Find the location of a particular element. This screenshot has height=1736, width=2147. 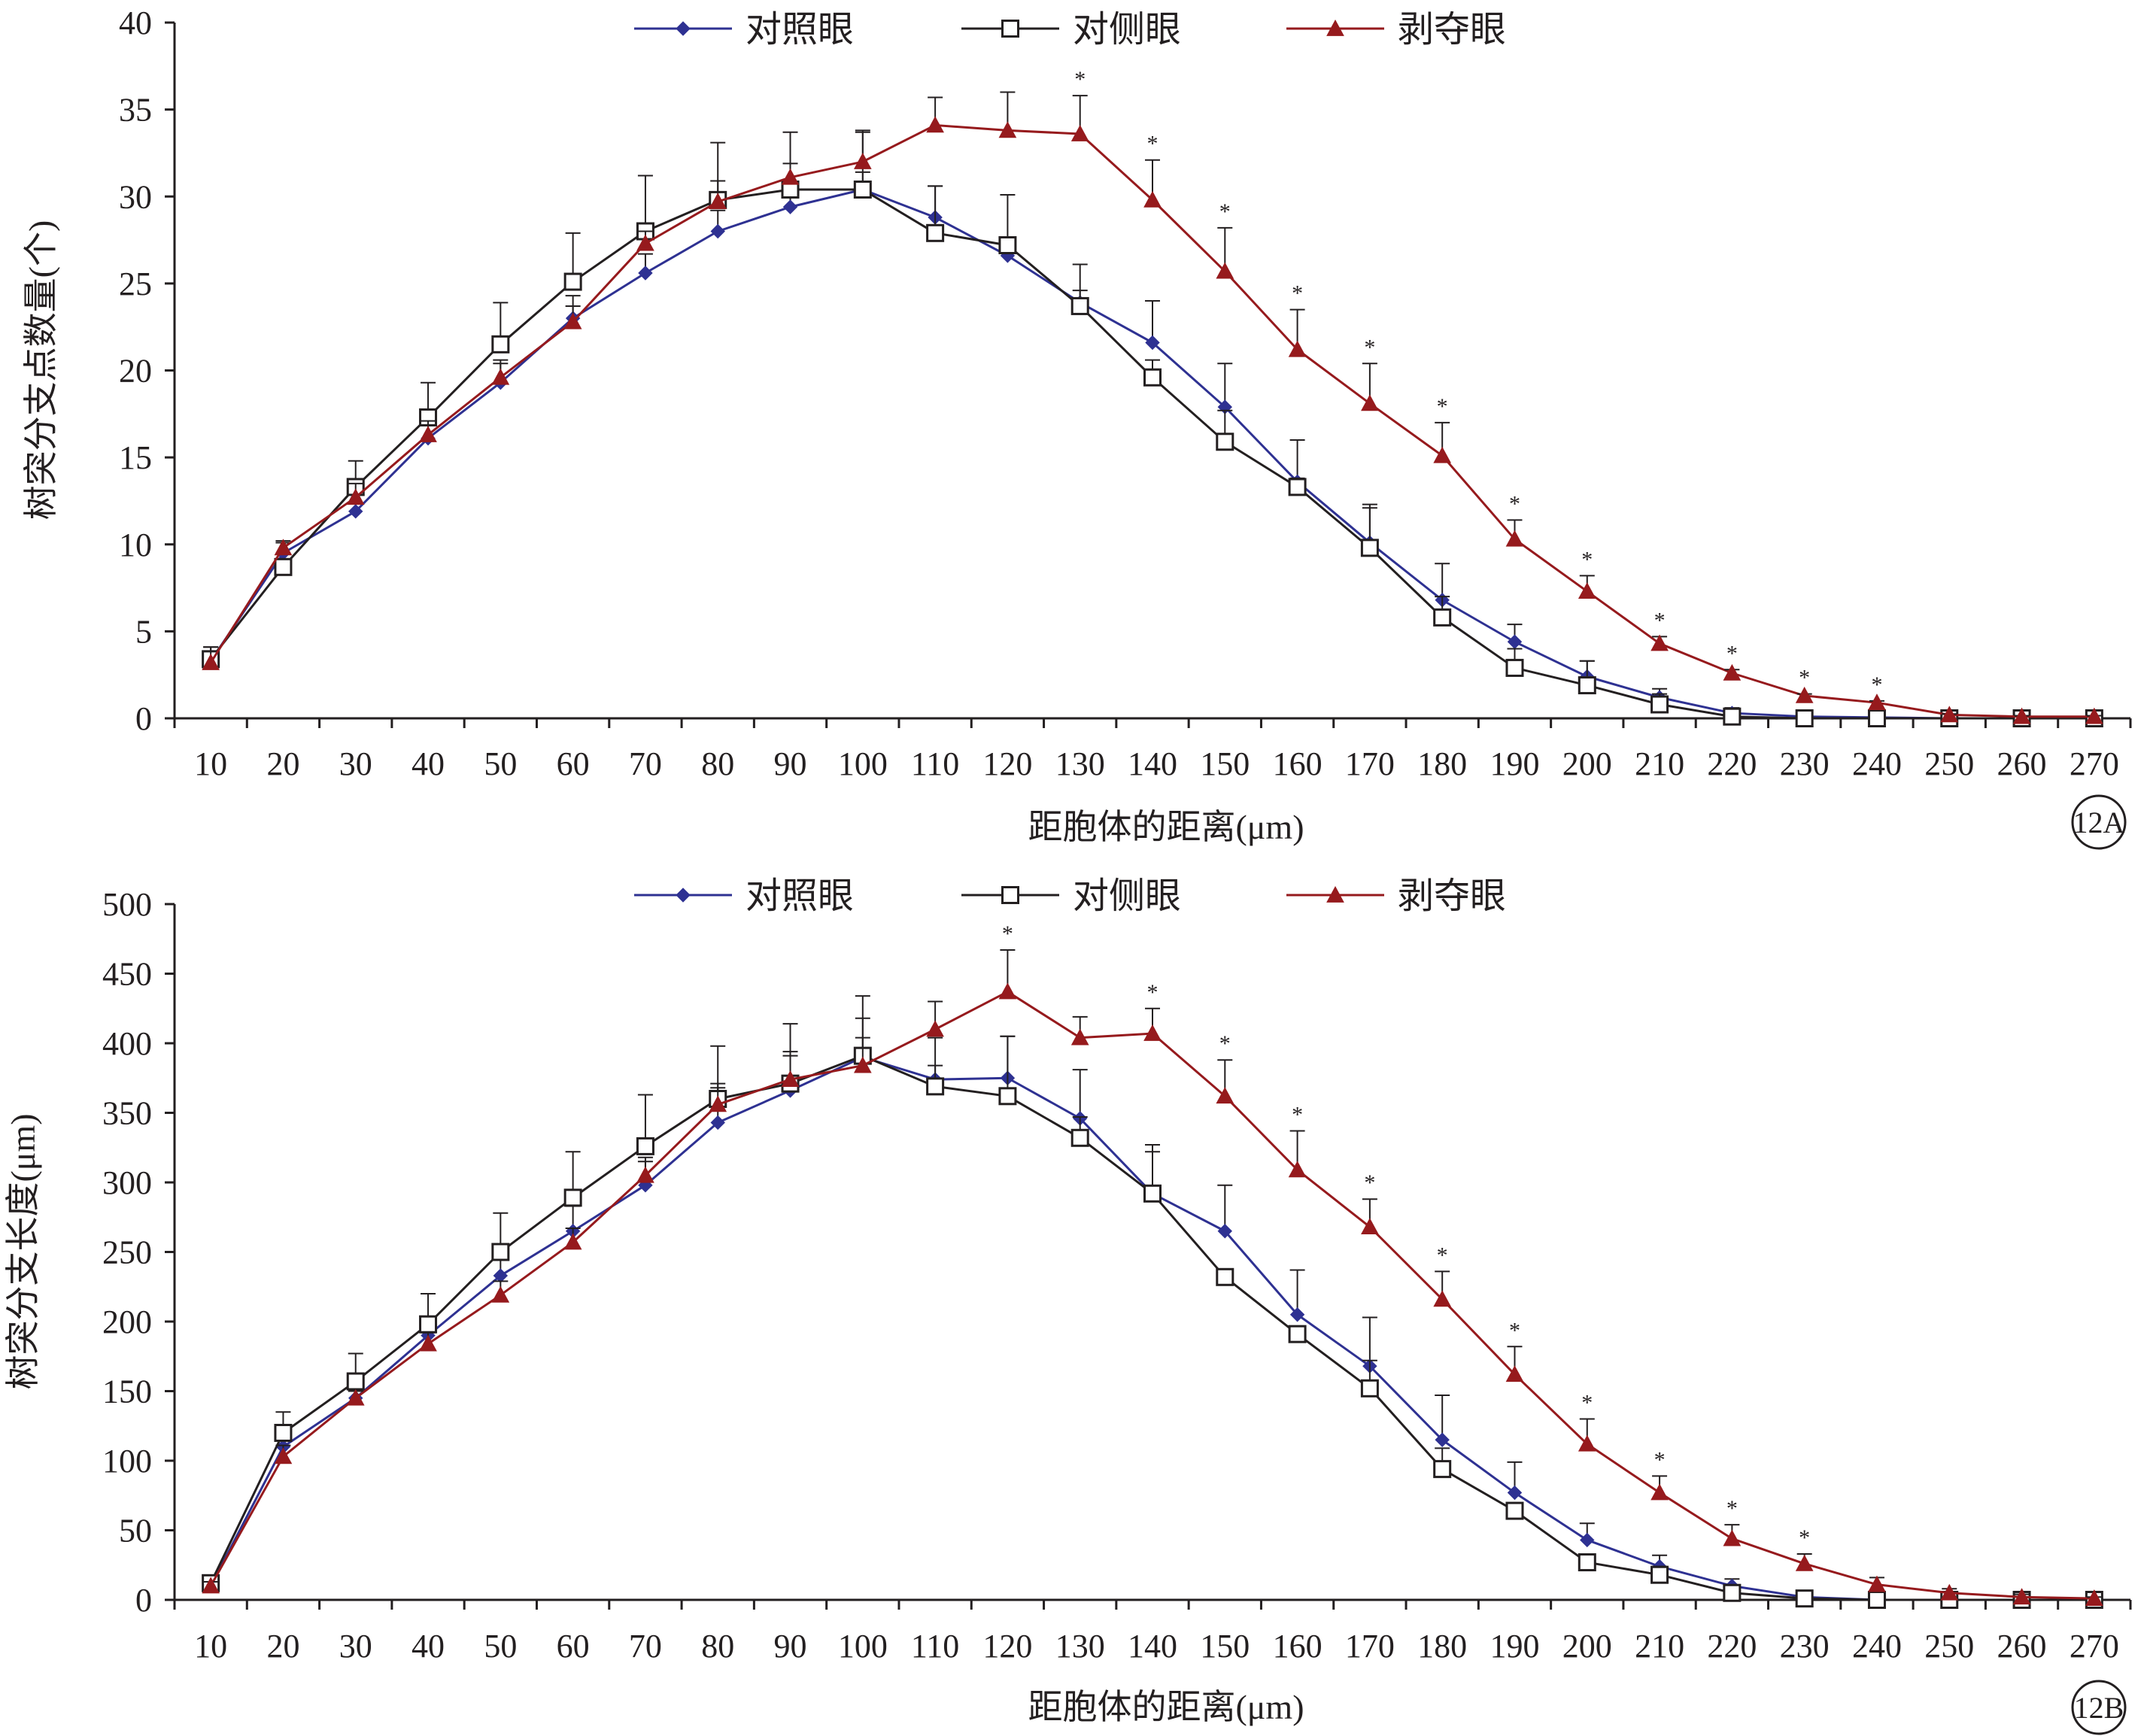

panel-badge-label: 12A is located at coordinates (2099, 822).